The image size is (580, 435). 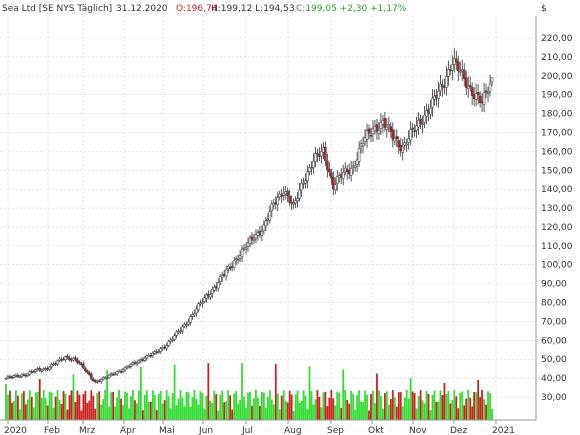 I want to click on header-open: O:196,74, so click(x=197, y=9).